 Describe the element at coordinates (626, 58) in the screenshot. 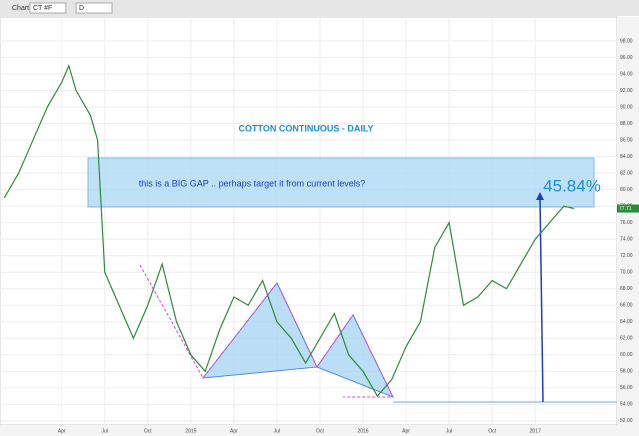

I see `y-tick-label: 96.00` at that location.